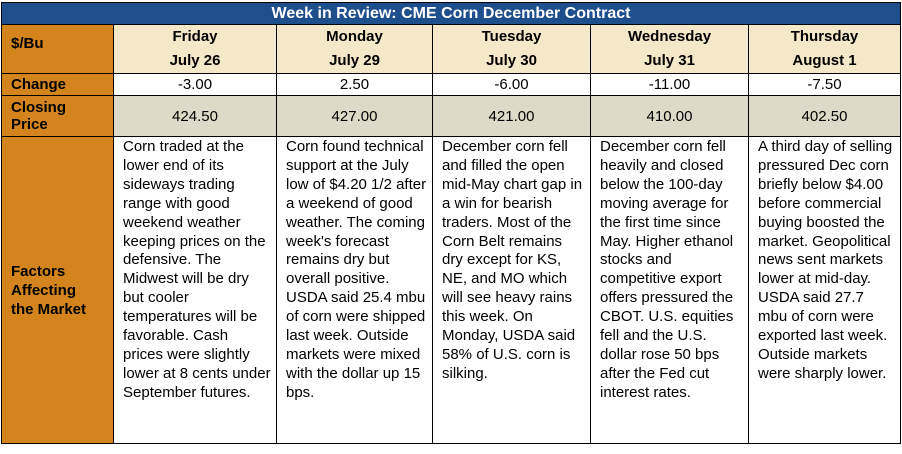  What do you see at coordinates (354, 49) in the screenshot?
I see `day-header-monday: Monday July 29` at bounding box center [354, 49].